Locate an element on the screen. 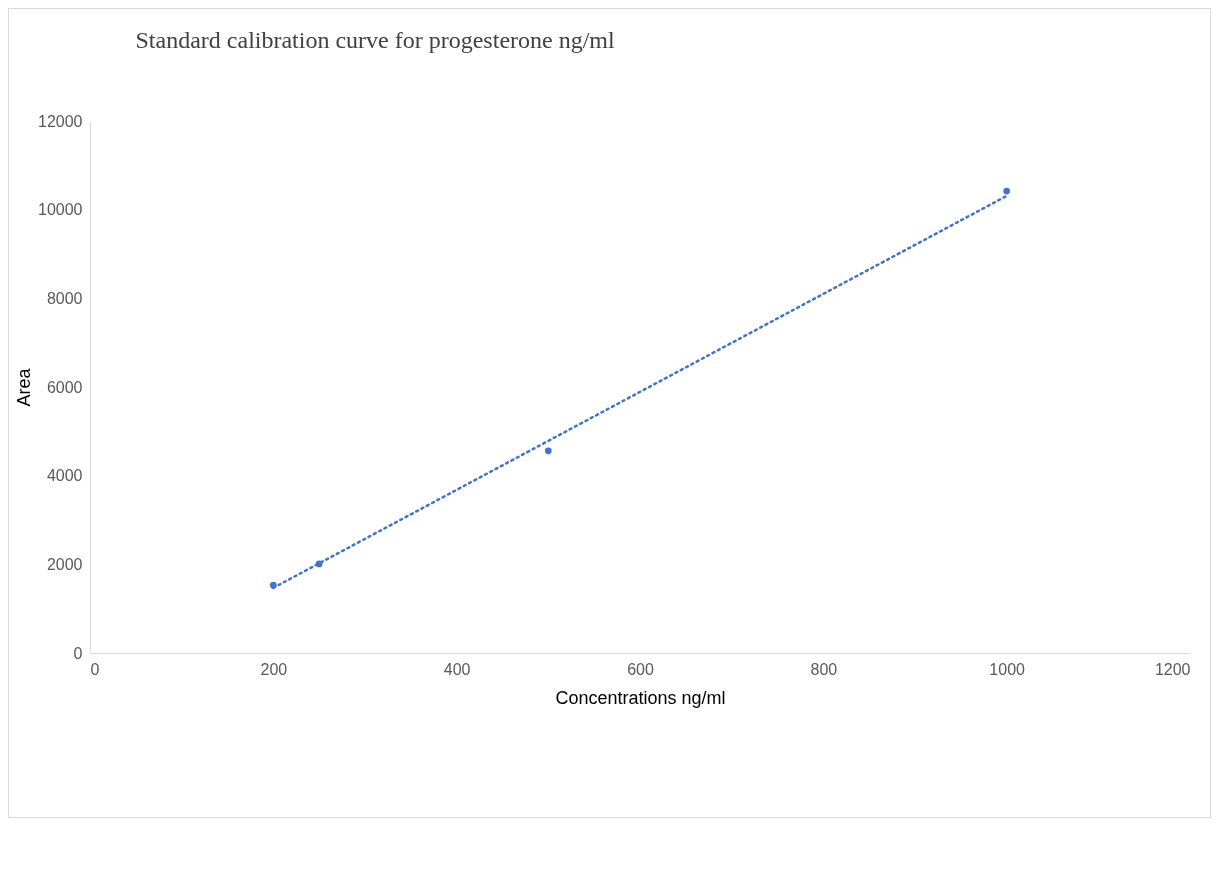 The image size is (1221, 872). y-axis-title: Area is located at coordinates (24, 387).